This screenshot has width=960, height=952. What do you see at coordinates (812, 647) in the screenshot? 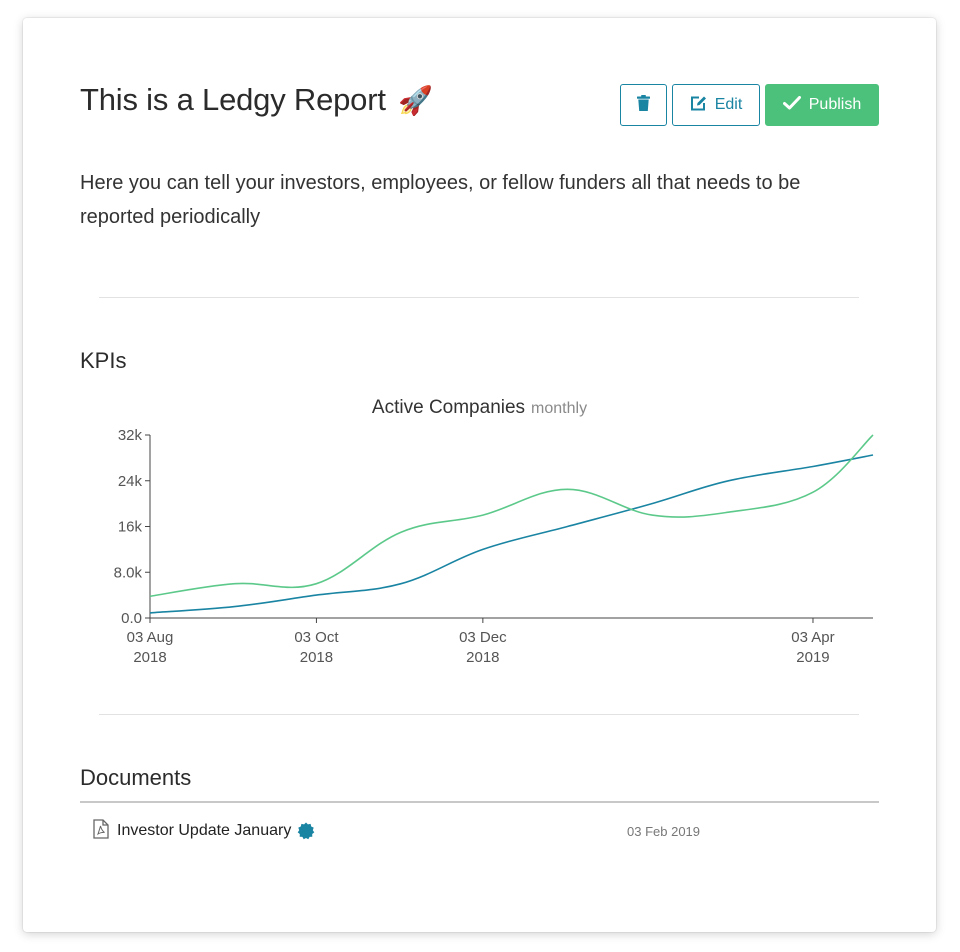
I see `x-tick-label: 03 Apr 2019` at bounding box center [812, 647].